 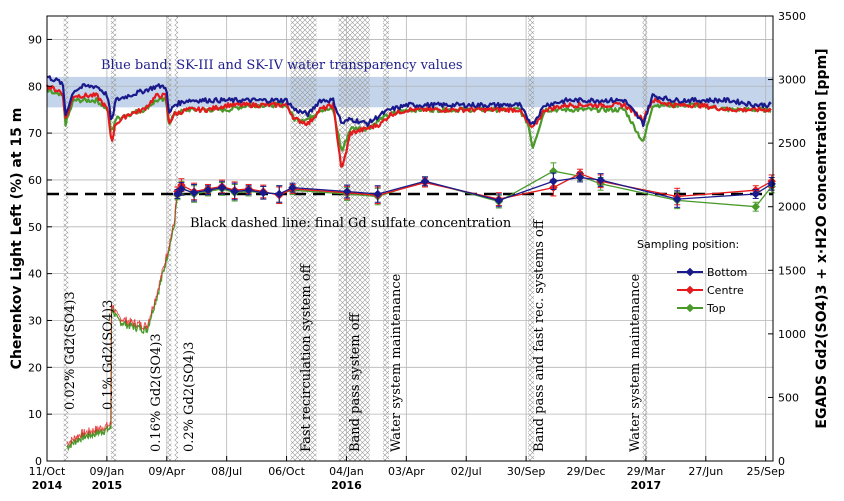 What do you see at coordinates (107, 485) in the screenshot?
I see `x-year-label-1: 2015` at bounding box center [107, 485].